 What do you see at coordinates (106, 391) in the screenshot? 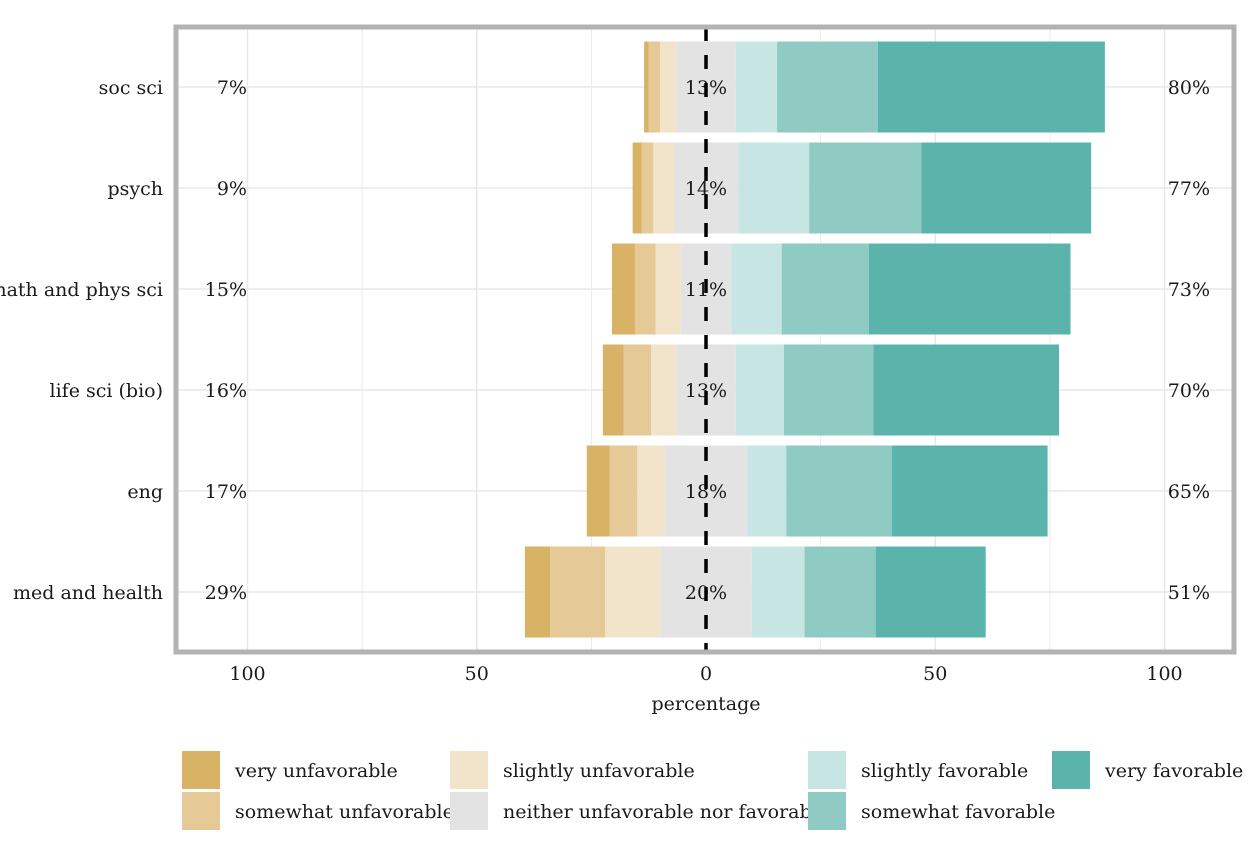
I see `category-label: life sci (bio)` at bounding box center [106, 391].